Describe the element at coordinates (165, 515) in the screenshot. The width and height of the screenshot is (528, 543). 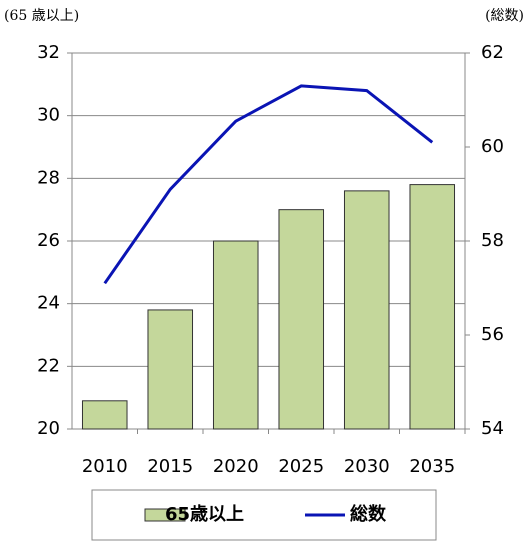
I see `legend-swatch` at that location.